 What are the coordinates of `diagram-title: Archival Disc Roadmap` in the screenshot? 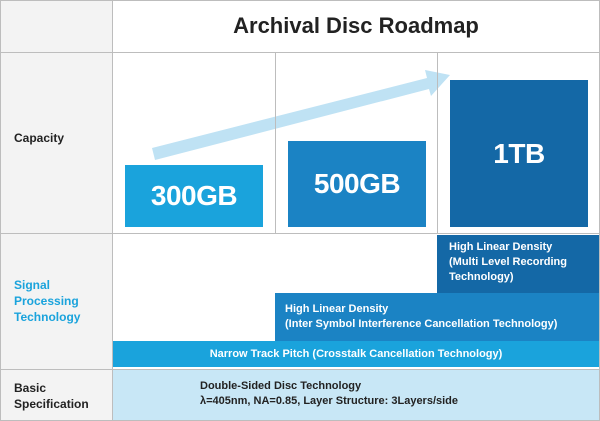 It's located at (356, 25).